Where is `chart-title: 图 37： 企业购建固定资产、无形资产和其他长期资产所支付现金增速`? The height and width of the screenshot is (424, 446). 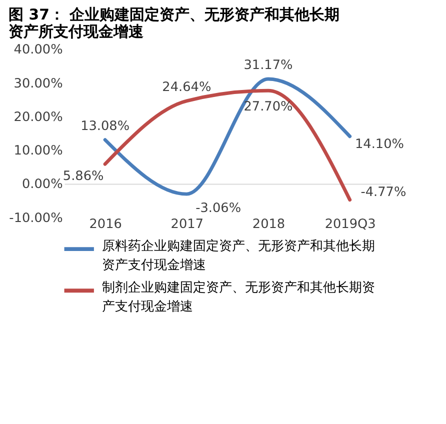
chart-title: 图 37： 企业购建固定资产、无形资产和其他长期资产所支付现金增速 is located at coordinates (174, 23).